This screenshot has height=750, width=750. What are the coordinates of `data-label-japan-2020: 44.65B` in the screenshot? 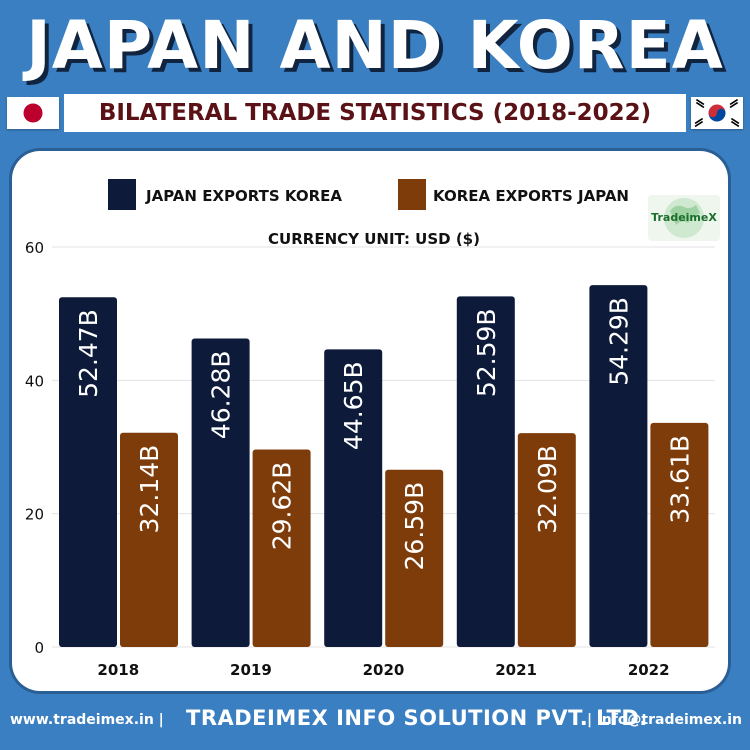 It's located at (353, 405).